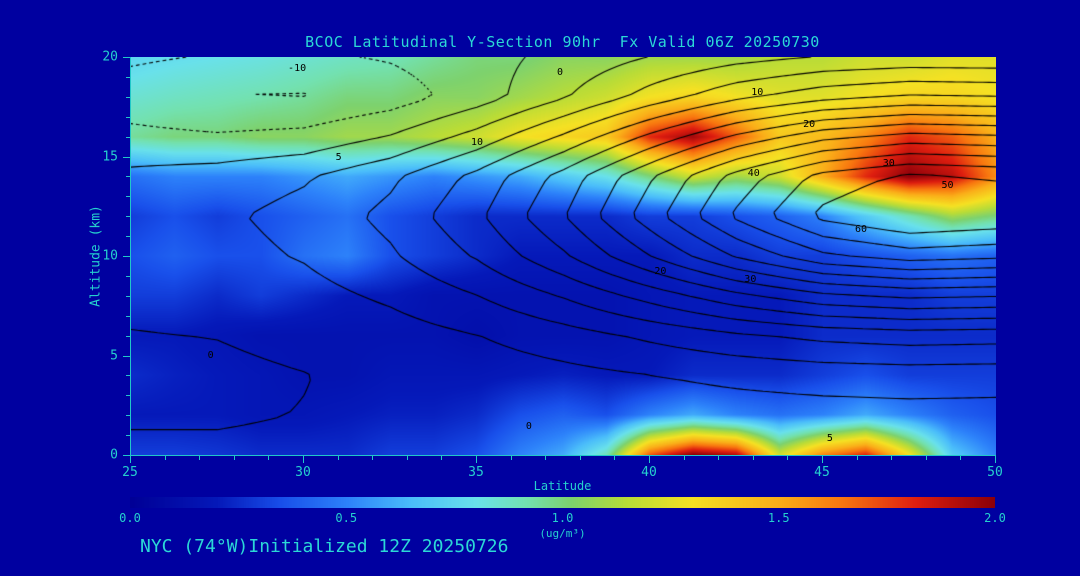 This screenshot has width=1080, height=576. Describe the element at coordinates (114, 455) in the screenshot. I see `y-tick-label: 0` at that location.